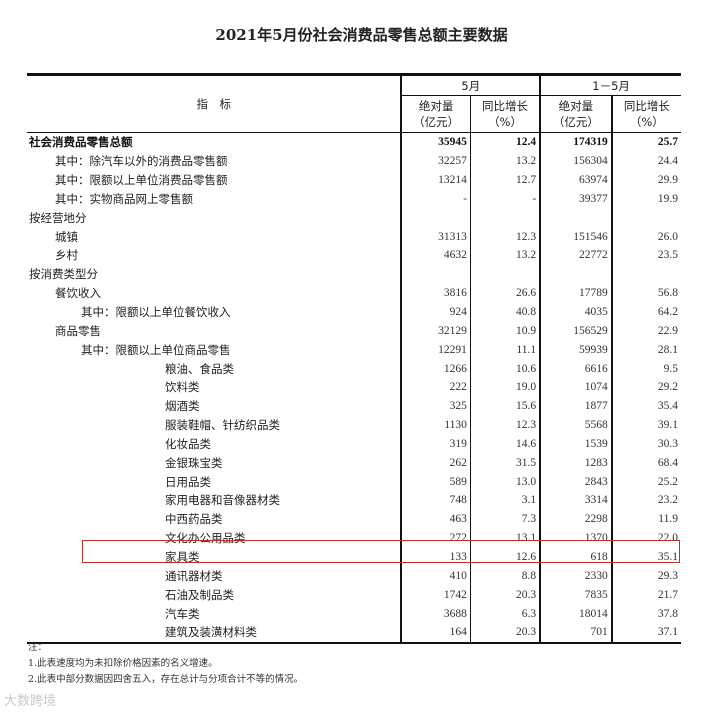 This screenshot has width=723, height=714. I want to click on ytd-abs-cell: 18014, so click(575, 613).